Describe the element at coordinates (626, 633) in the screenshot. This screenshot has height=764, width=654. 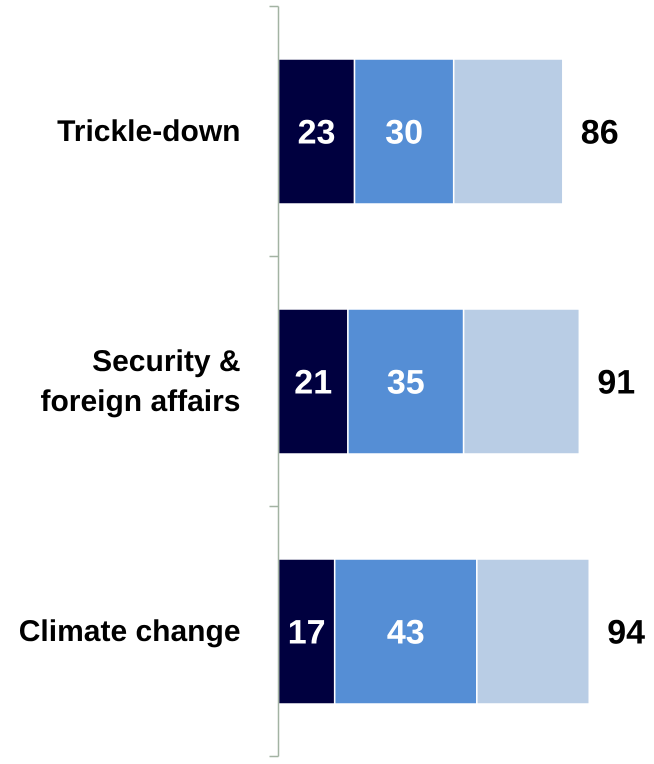
I see `total-label: 94` at that location.